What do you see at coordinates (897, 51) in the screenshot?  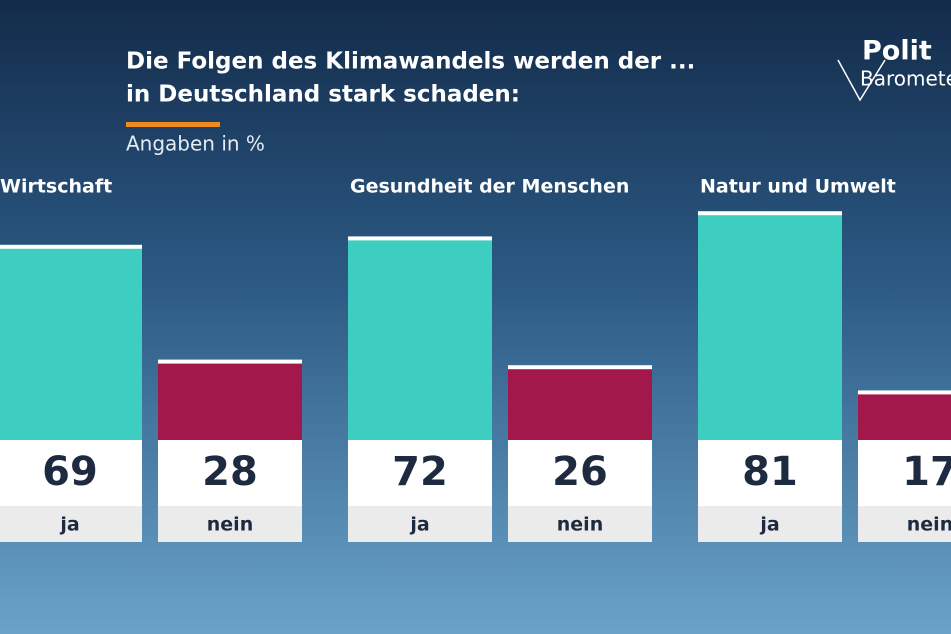 I see `logo-text: Polit` at bounding box center [897, 51].